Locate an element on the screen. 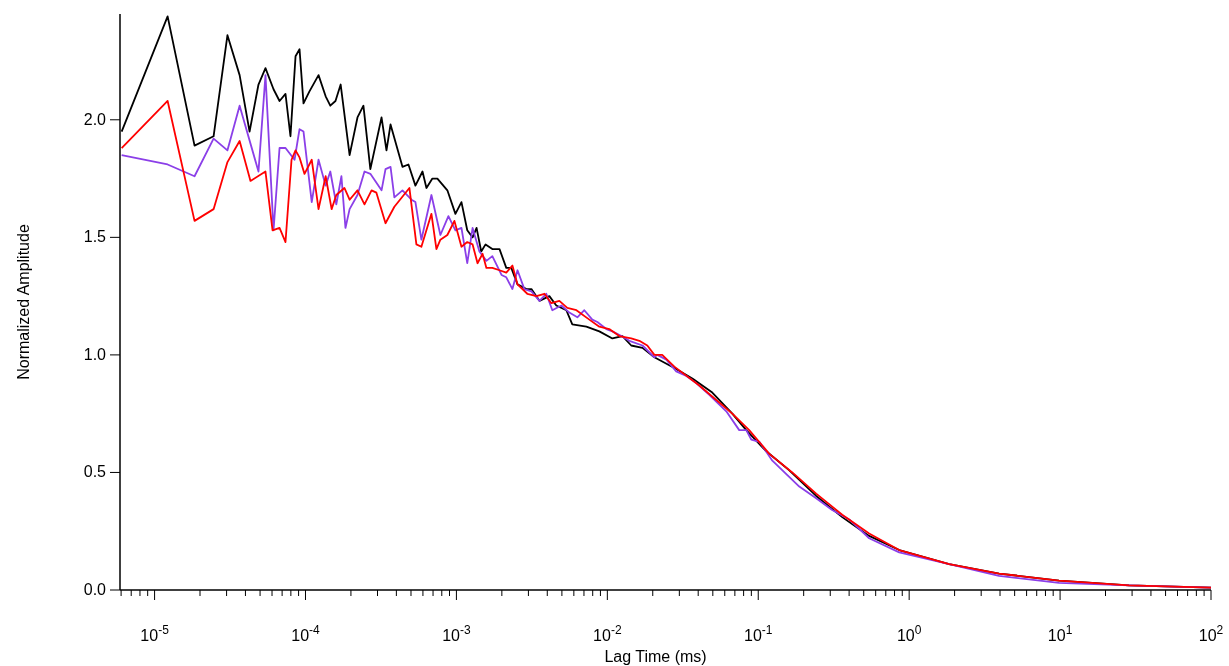 The width and height of the screenshot is (1229, 666). y-tick-label: 2.0 is located at coordinates (95, 119).